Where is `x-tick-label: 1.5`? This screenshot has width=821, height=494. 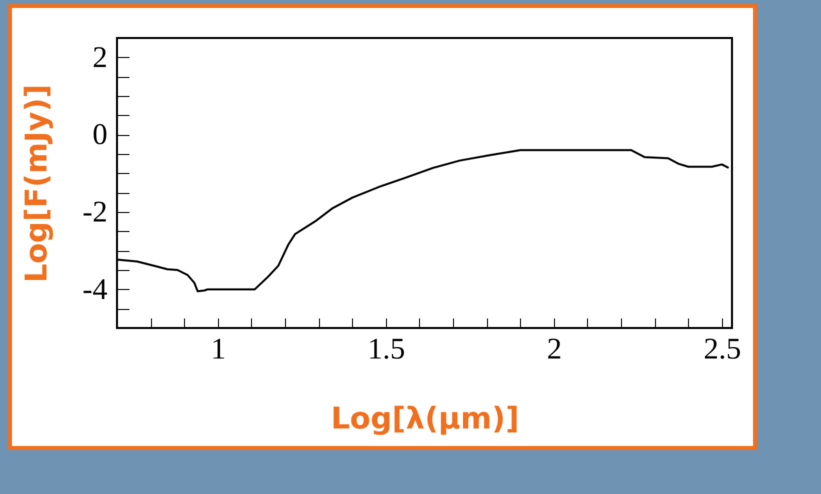 x-tick-label: 1.5 is located at coordinates (387, 349).